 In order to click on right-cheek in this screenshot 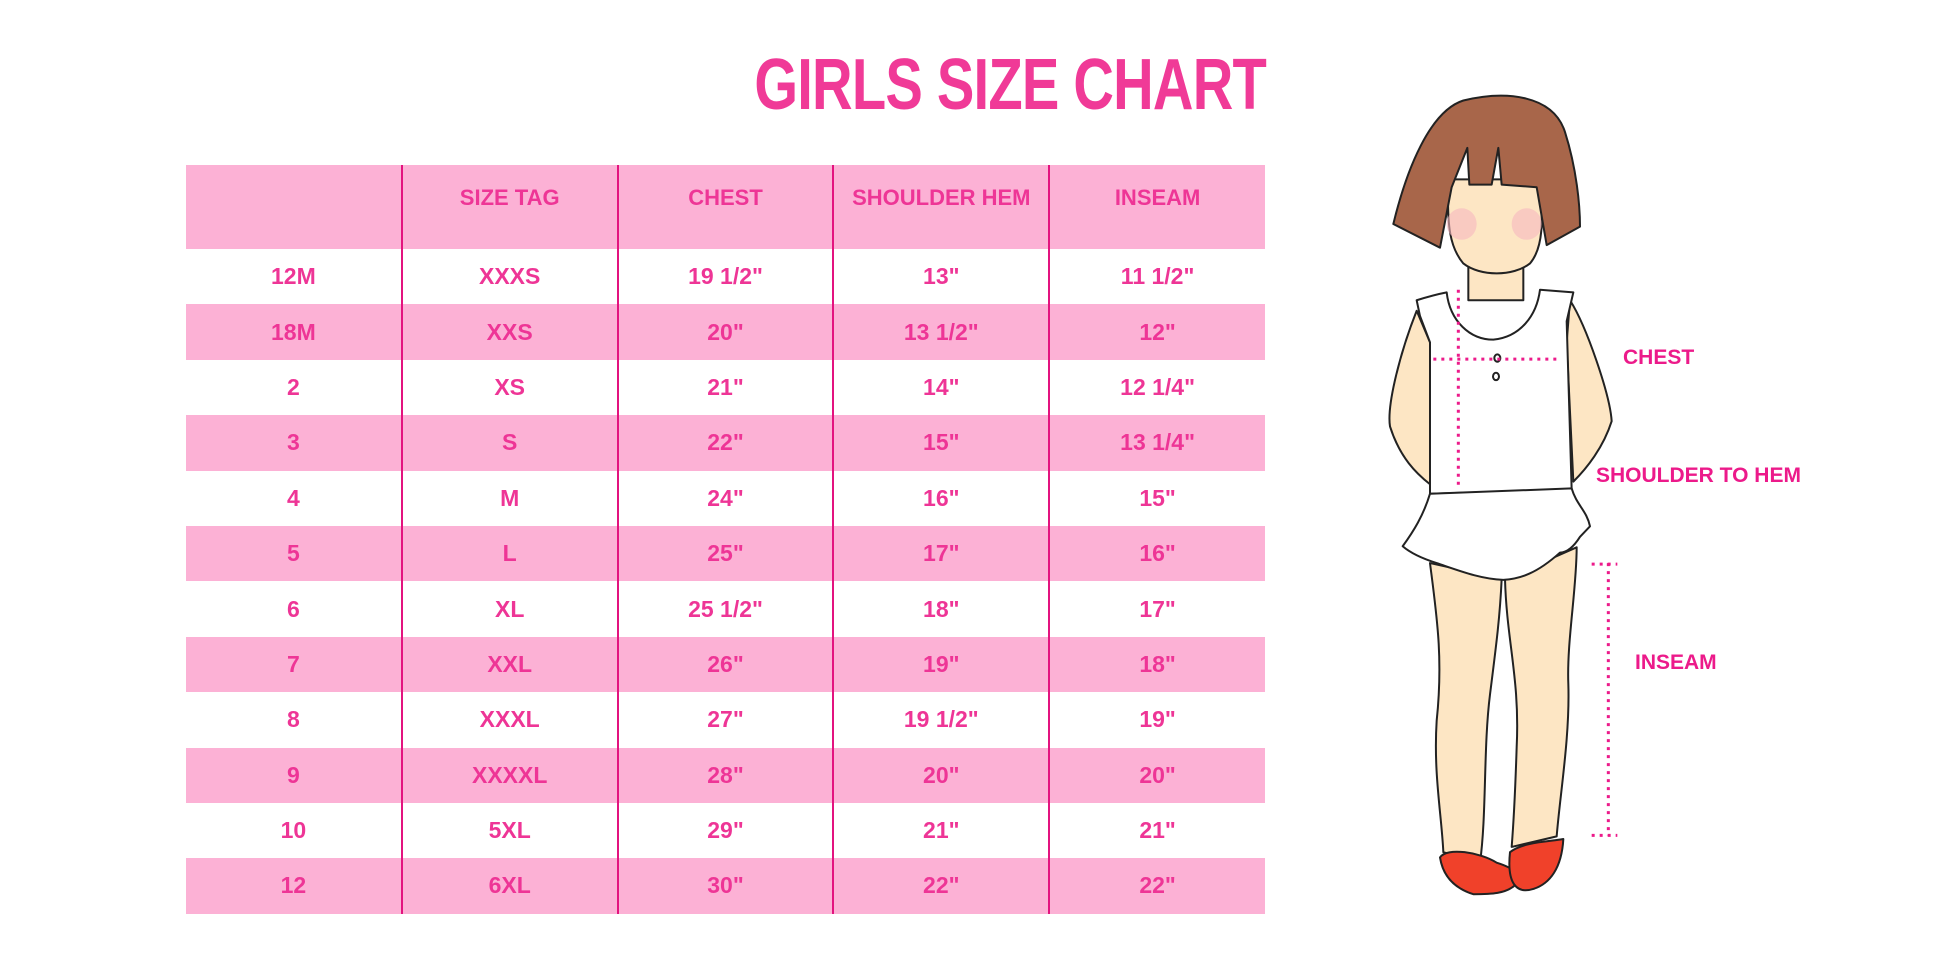, I will do `click(1526, 224)`.